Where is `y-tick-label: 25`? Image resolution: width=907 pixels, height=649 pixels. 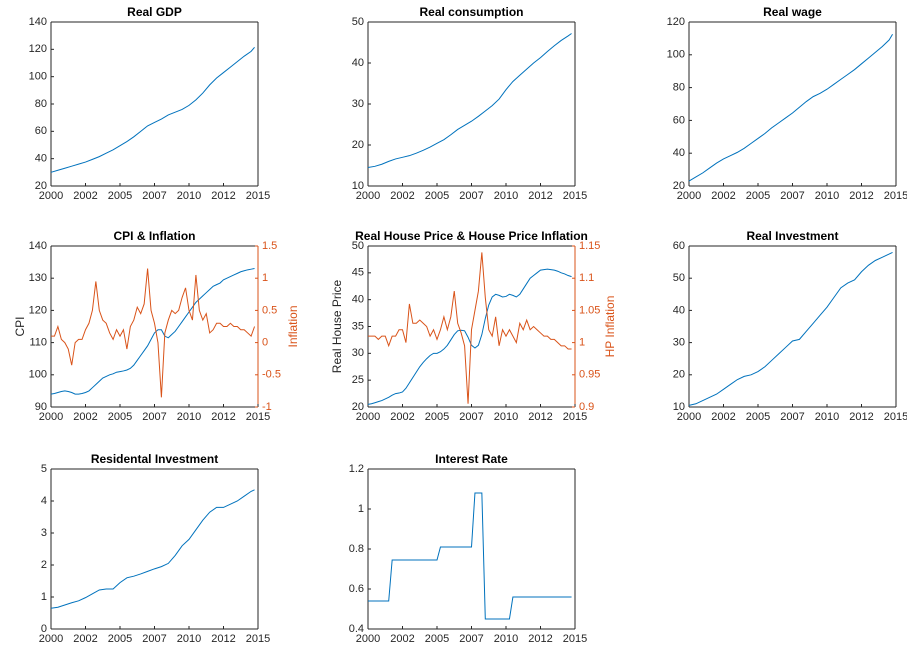
y-tick-label: 25 is located at coordinates (358, 380).